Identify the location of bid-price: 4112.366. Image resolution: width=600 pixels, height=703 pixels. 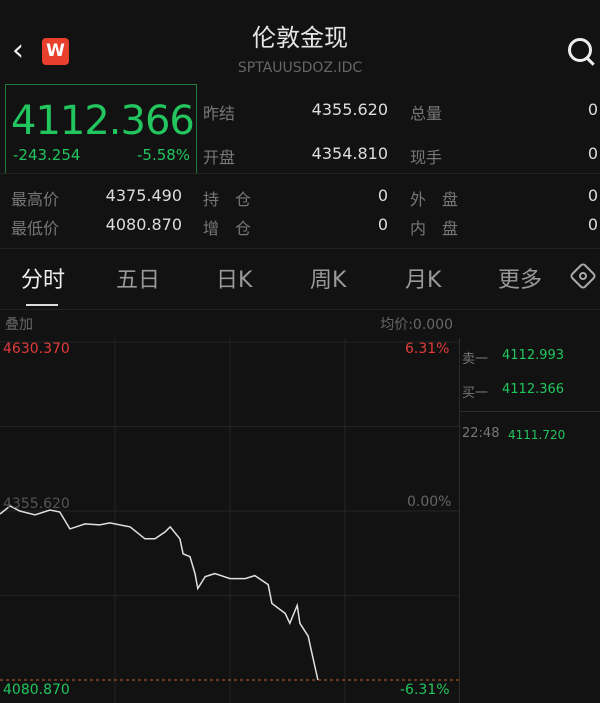
(533, 389).